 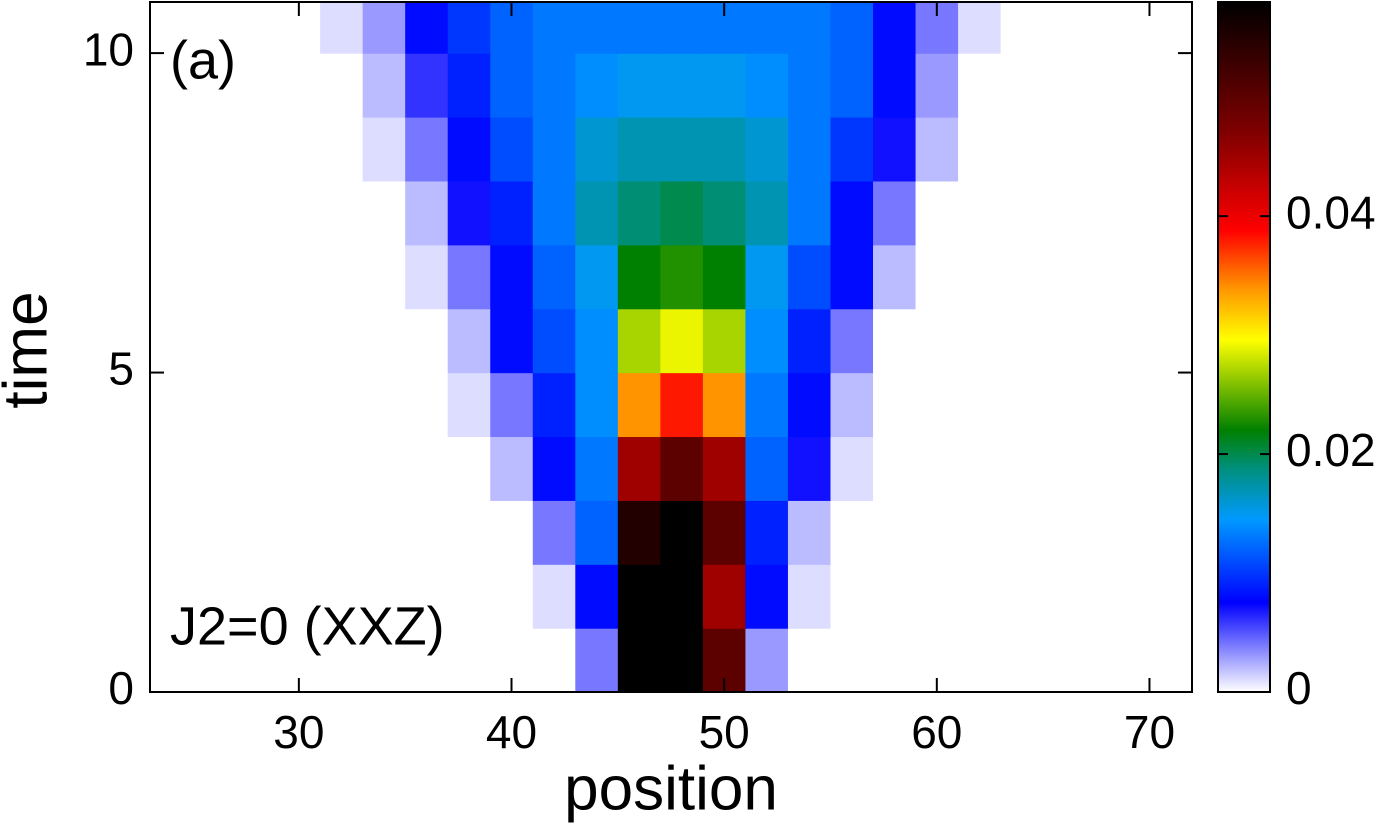 I want to click on colorbar, so click(x=1244, y=347).